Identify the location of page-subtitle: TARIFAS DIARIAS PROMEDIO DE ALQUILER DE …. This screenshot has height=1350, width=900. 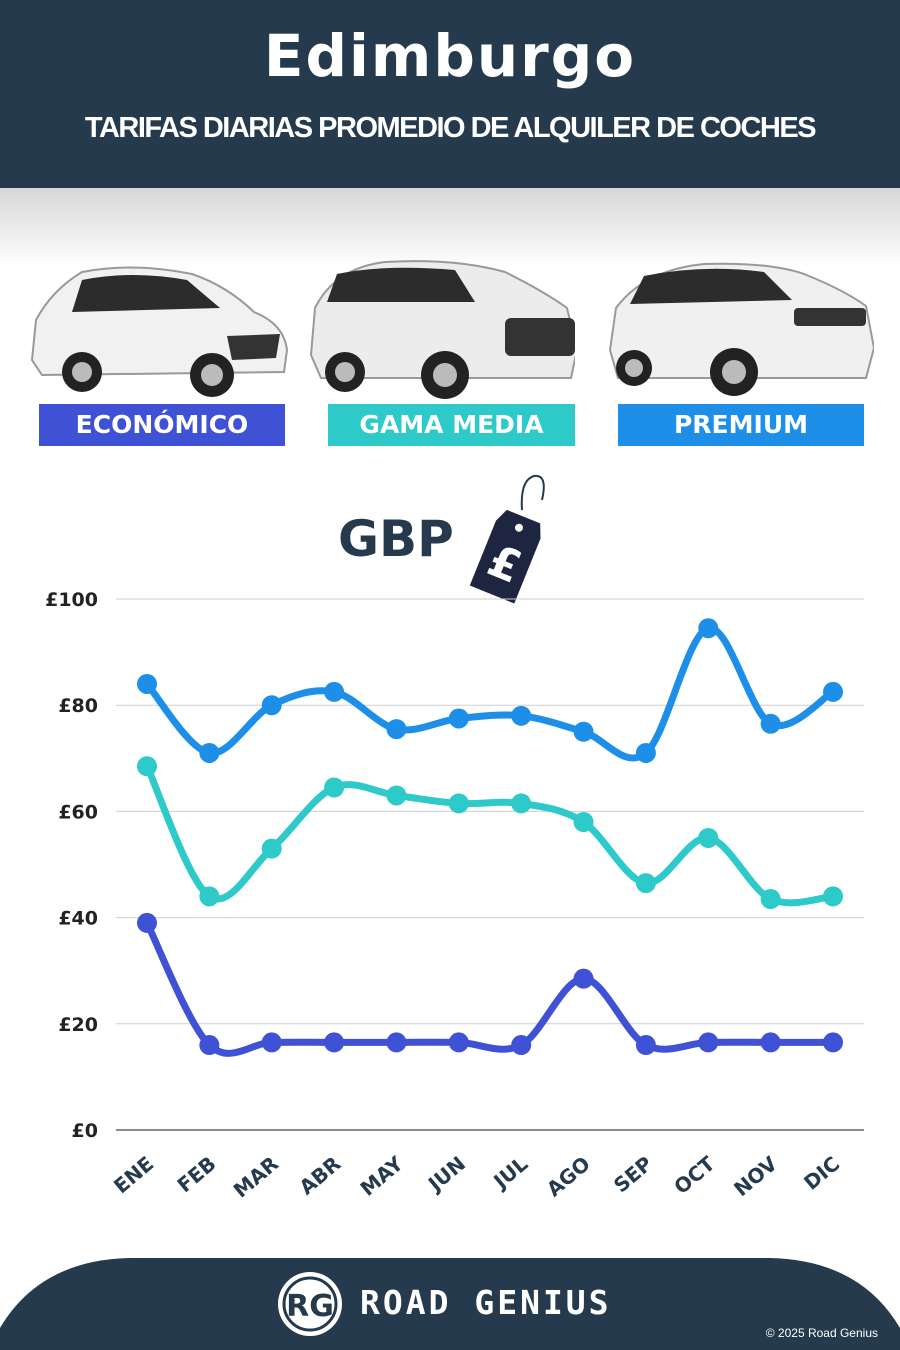
(450, 128).